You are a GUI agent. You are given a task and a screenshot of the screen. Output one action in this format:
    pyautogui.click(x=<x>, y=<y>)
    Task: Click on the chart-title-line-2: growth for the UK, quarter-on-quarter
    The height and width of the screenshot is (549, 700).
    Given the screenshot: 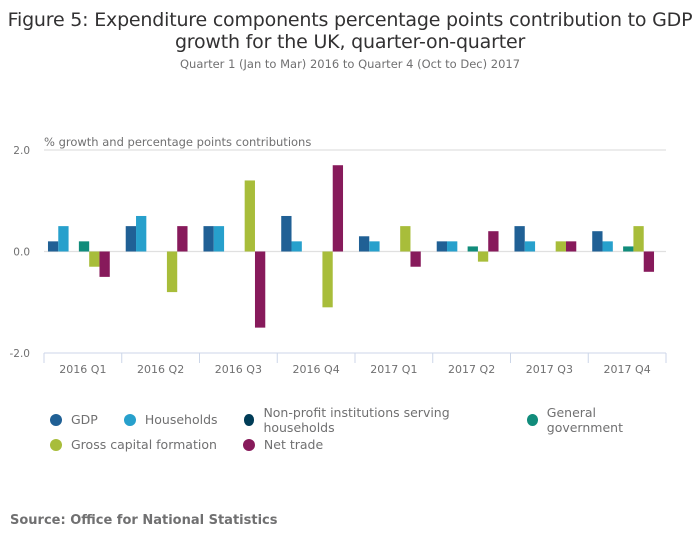 What is the action you would take?
    pyautogui.click(x=350, y=42)
    